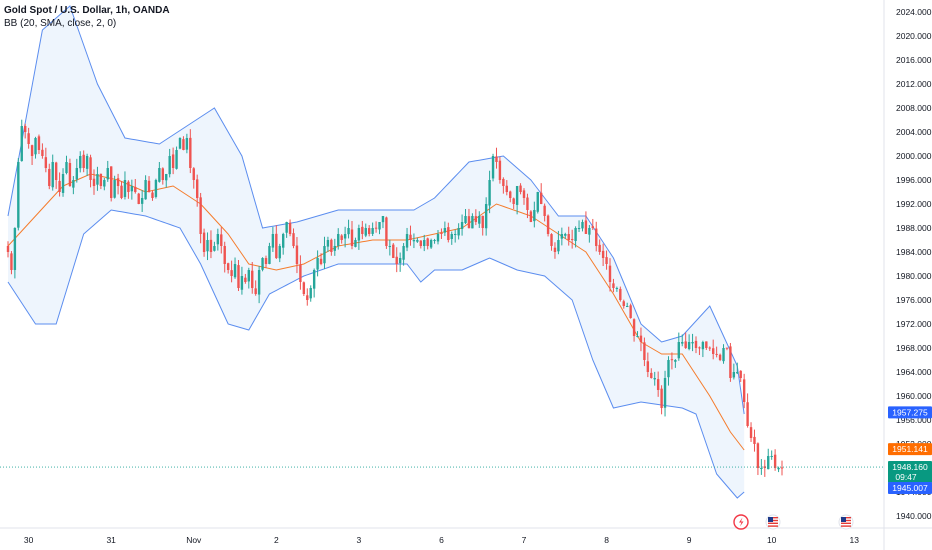  Describe the element at coordinates (689, 540) in the screenshot. I see `time-tick-label: 9` at that location.